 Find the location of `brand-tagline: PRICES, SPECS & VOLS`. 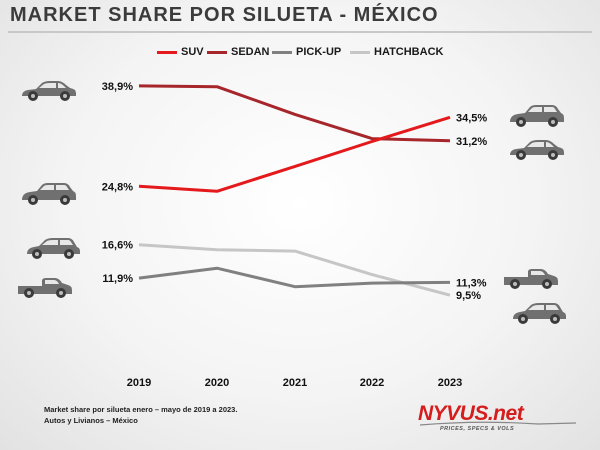

brand-tagline: PRICES, SPECS & VOLS is located at coordinates (477, 429).